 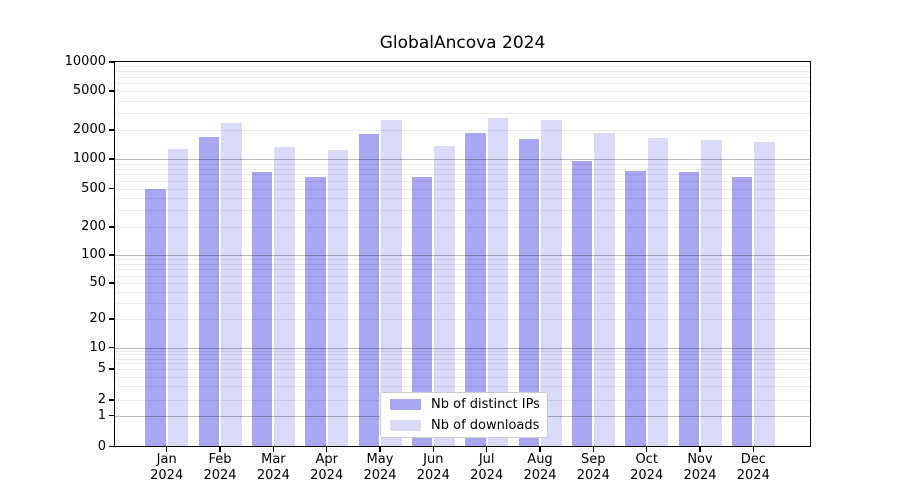 I want to click on y-tick-label-5000: 5000, so click(x=89, y=90).